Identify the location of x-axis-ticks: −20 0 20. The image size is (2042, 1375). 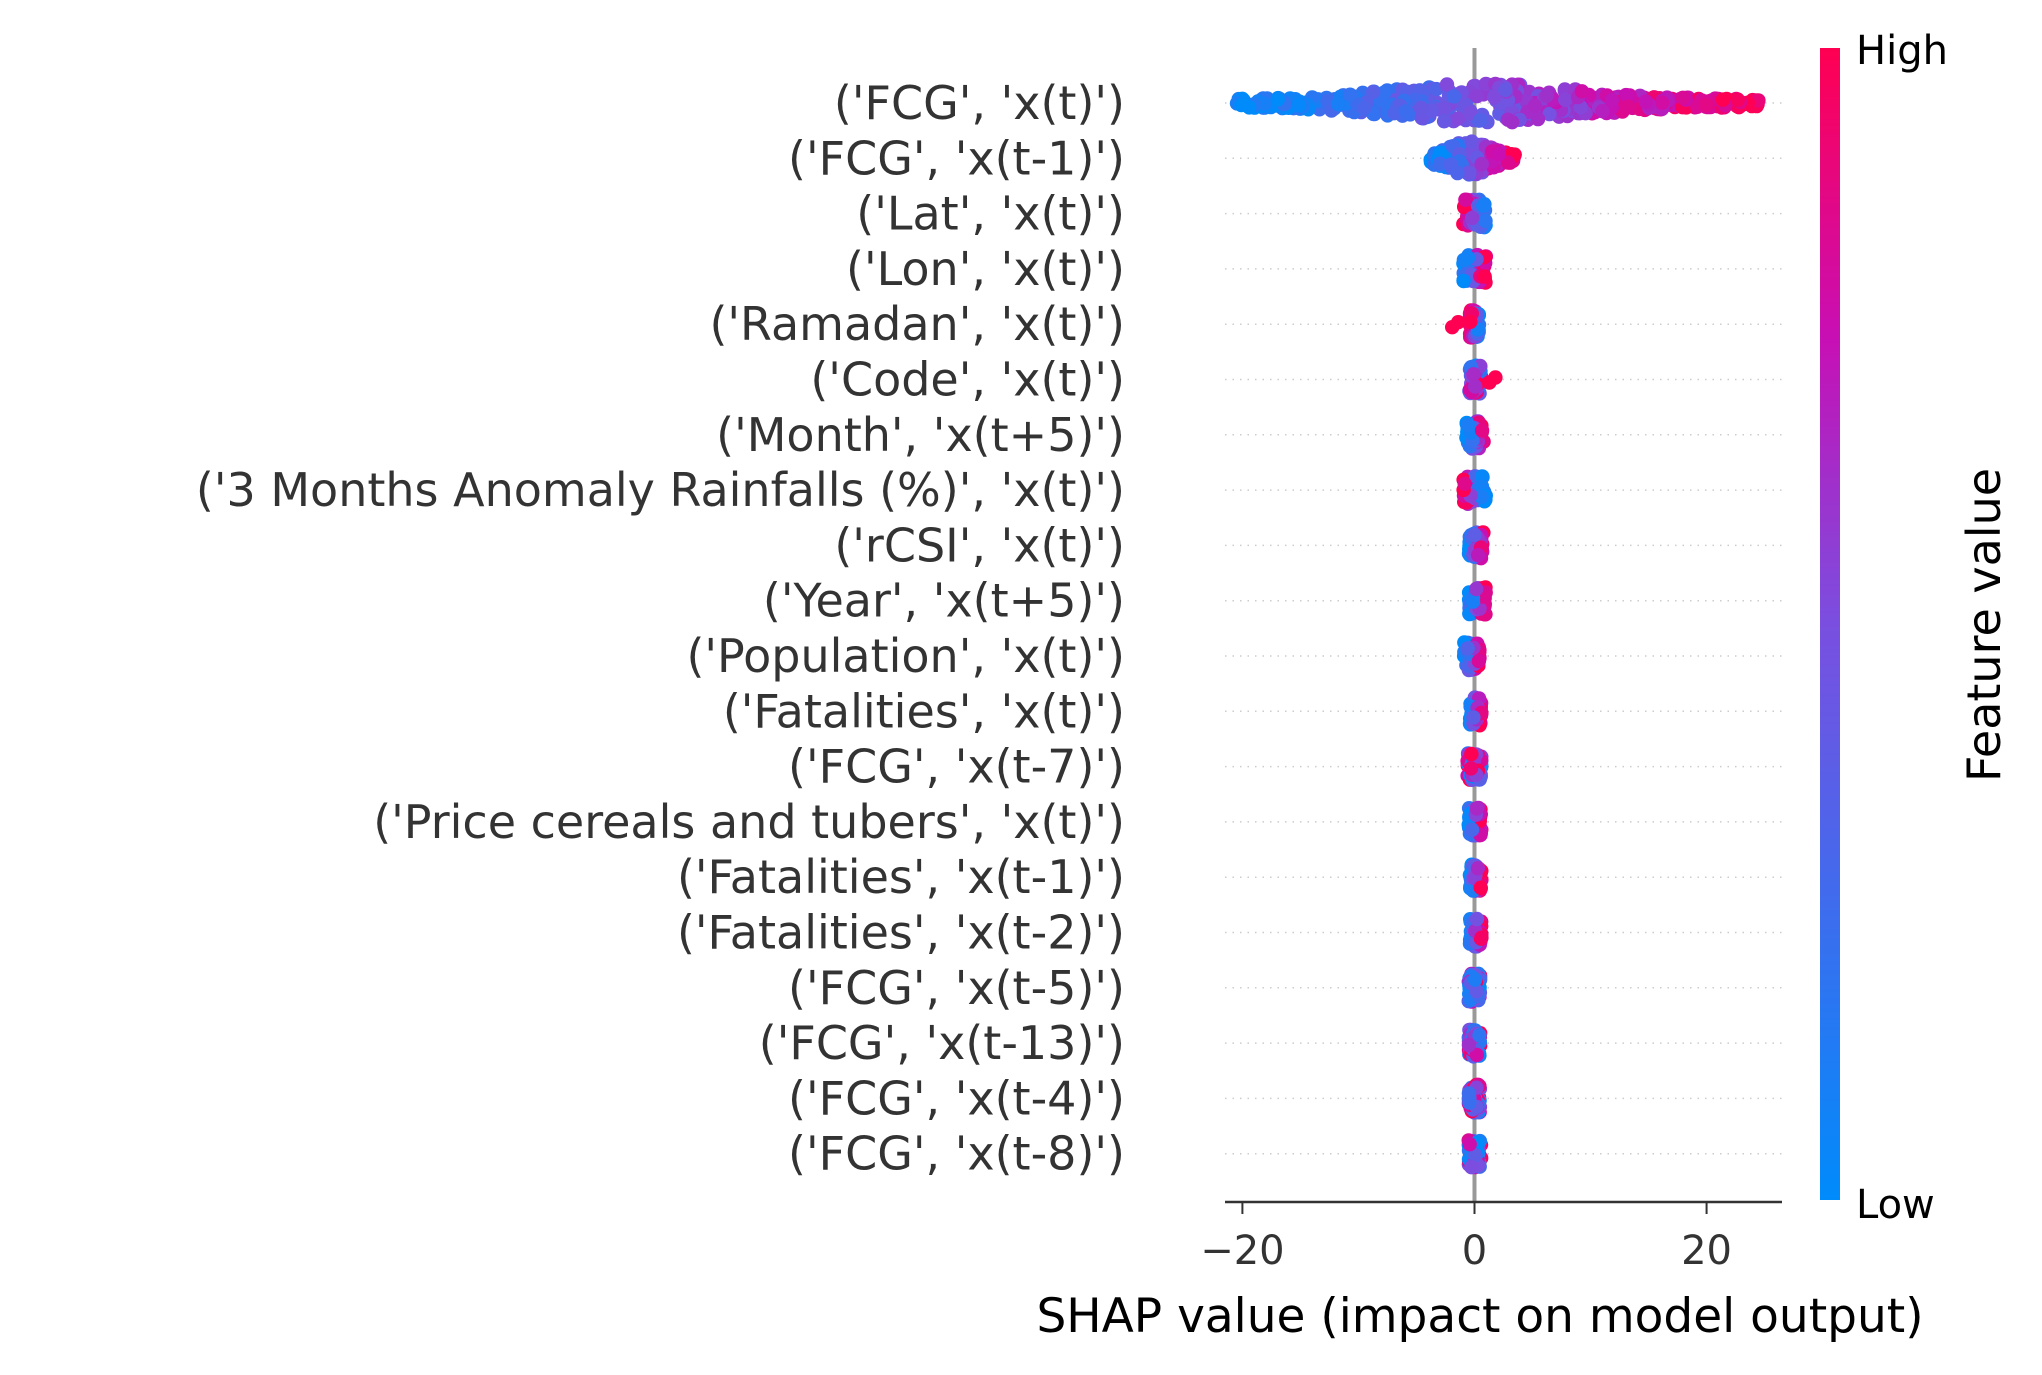
(1466, 1238).